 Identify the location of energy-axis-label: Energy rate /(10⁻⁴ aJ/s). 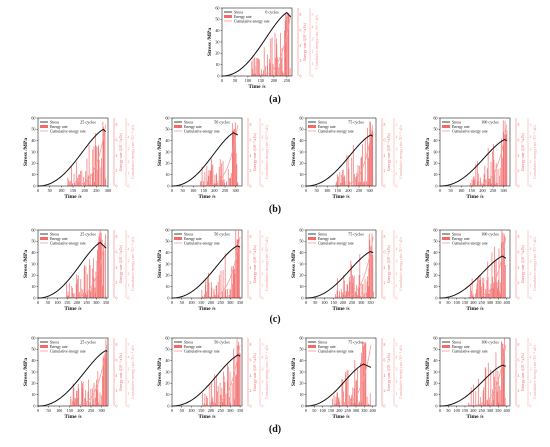
(388, 371).